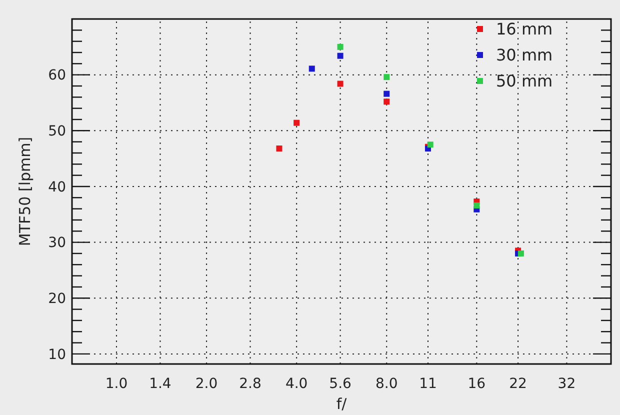 Image resolution: width=620 pixels, height=415 pixels. What do you see at coordinates (116, 384) in the screenshot?
I see `x-tick-label: 1.0` at bounding box center [116, 384].